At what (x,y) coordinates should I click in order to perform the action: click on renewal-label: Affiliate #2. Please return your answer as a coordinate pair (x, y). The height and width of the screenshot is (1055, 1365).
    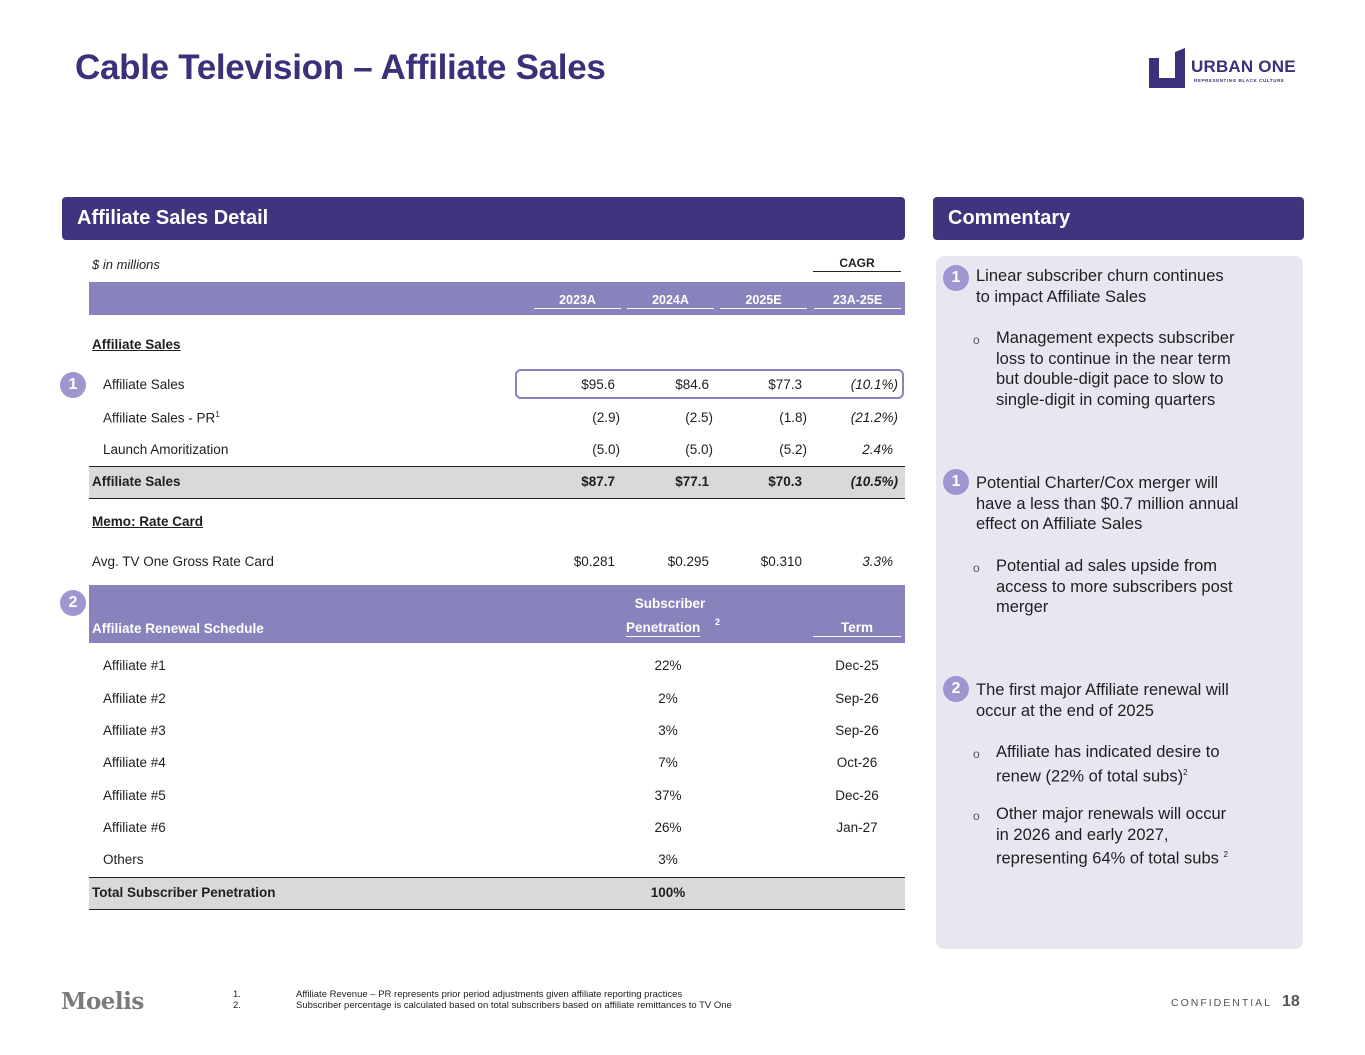
    Looking at the image, I should click on (134, 698).